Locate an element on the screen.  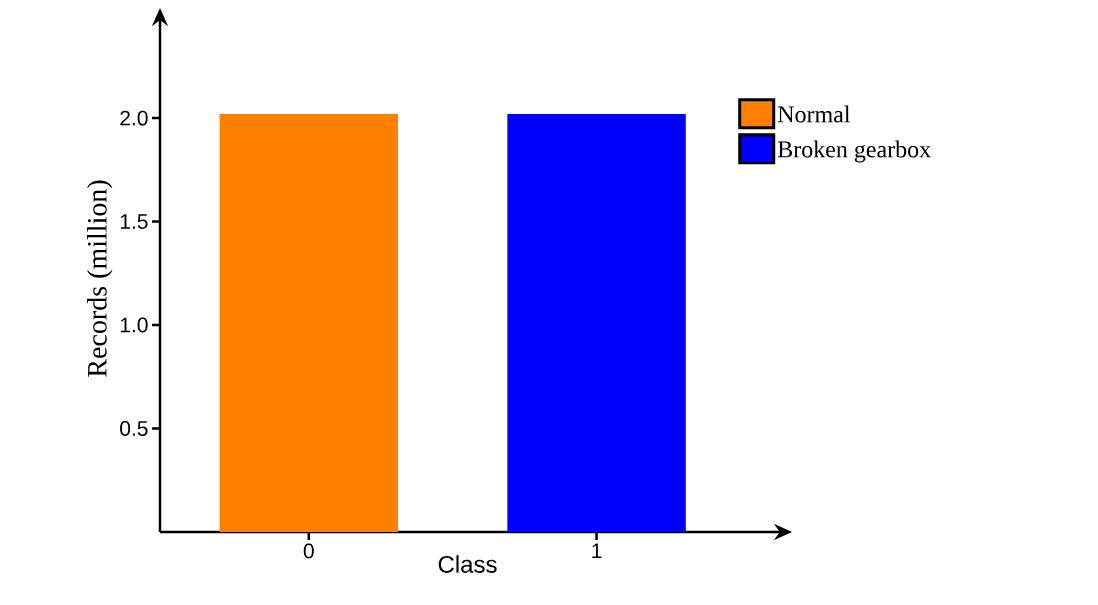
y-tick-label: 1.5 is located at coordinates (134, 221).